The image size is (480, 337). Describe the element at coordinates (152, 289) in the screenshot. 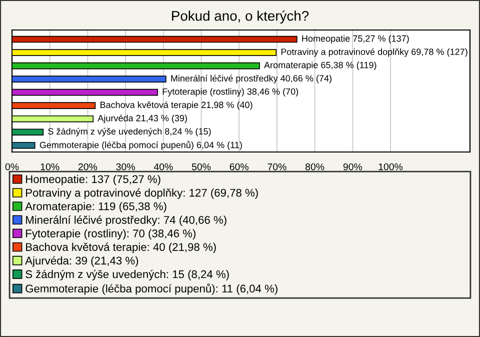

I see `legend-label: Gemmoterapie (léčba pomocí pupenů): 11 (6,04 %)` at that location.